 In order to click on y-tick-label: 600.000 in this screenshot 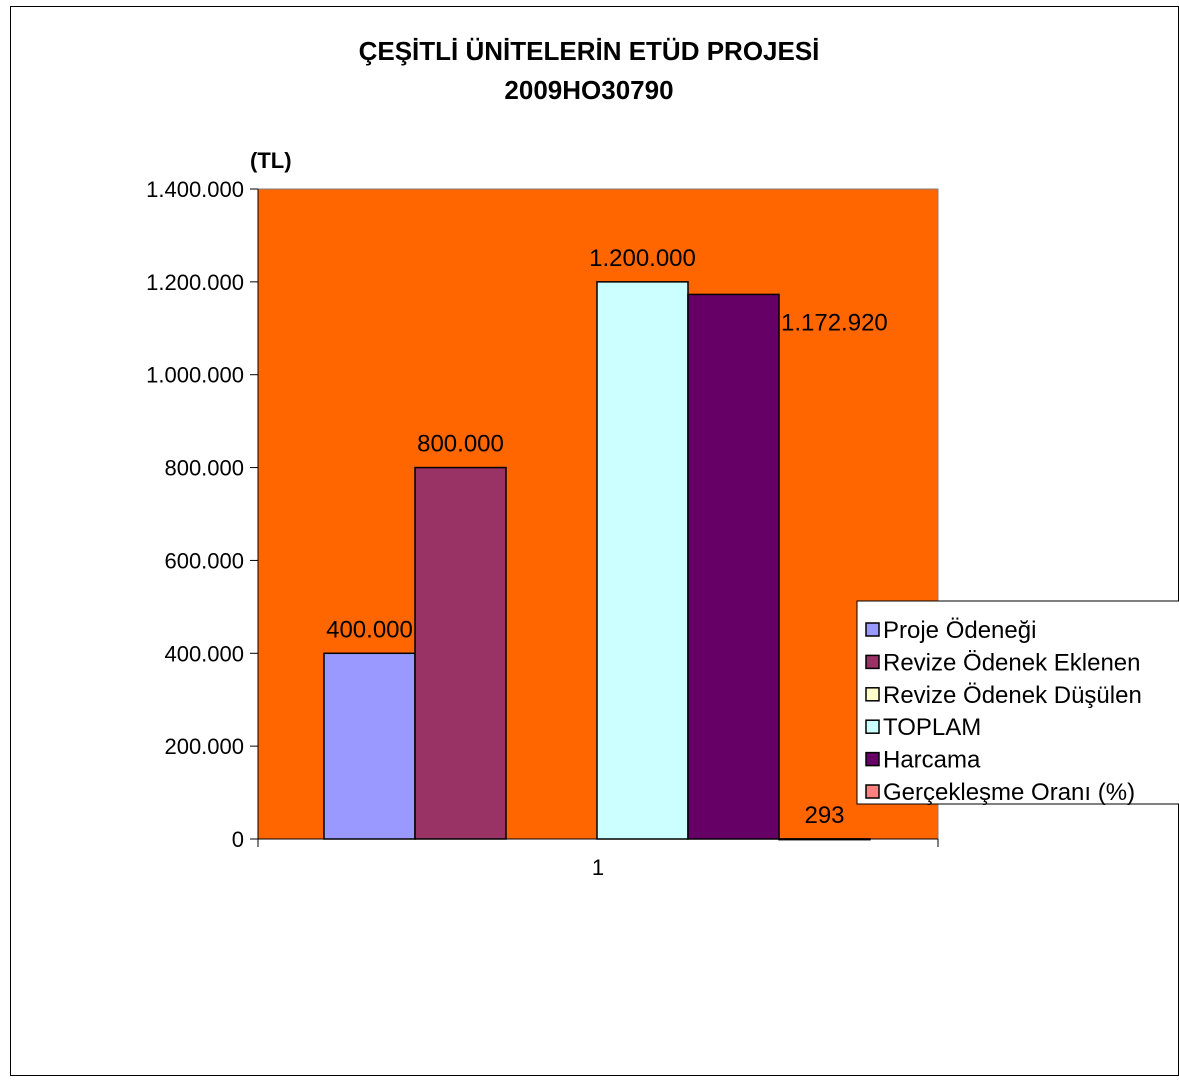, I will do `click(204, 560)`.